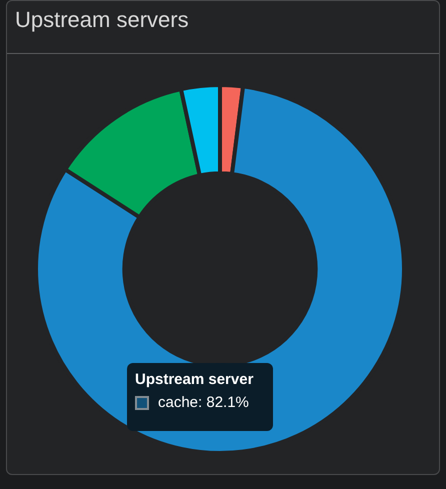  Describe the element at coordinates (194, 379) in the screenshot. I see `text: Upstream server` at that location.